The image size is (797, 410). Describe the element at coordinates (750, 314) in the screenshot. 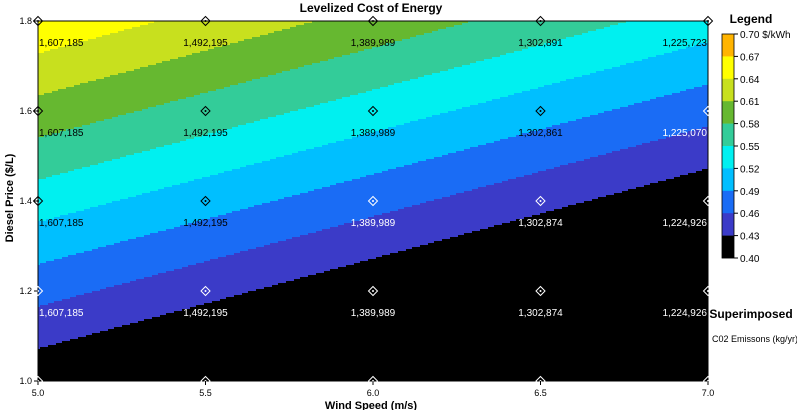

I see `superimposed-title: Superimposed` at that location.